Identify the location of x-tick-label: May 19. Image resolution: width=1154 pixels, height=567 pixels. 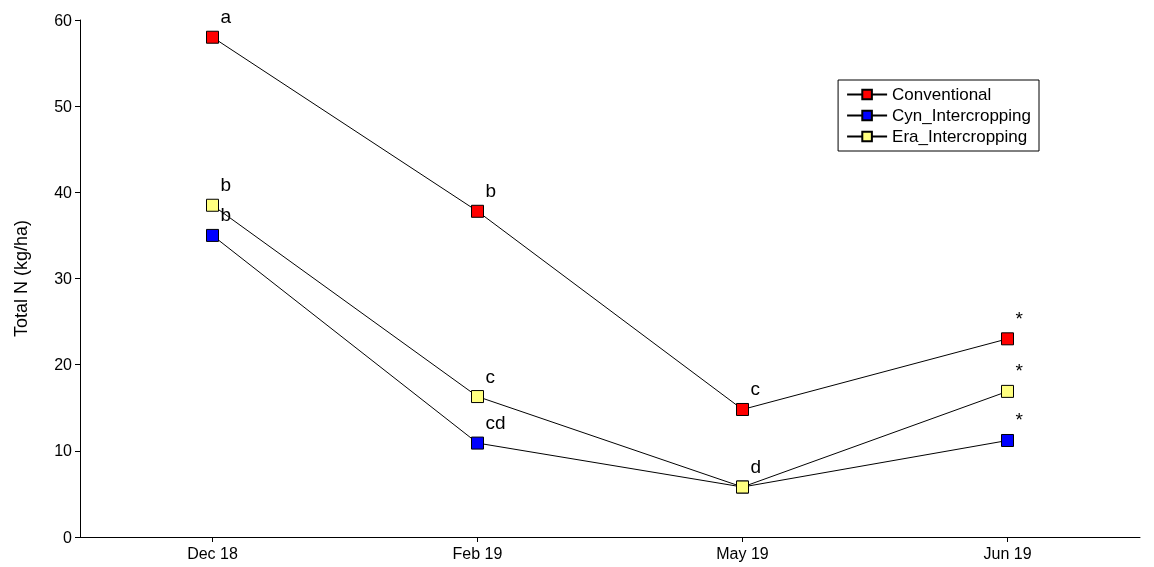
(742, 553).